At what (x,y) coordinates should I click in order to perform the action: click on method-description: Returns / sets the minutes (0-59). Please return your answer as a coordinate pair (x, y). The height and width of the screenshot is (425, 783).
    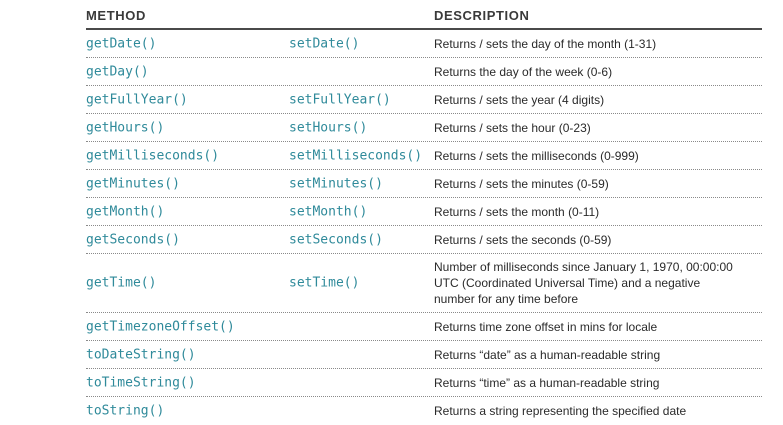
    Looking at the image, I should click on (521, 183).